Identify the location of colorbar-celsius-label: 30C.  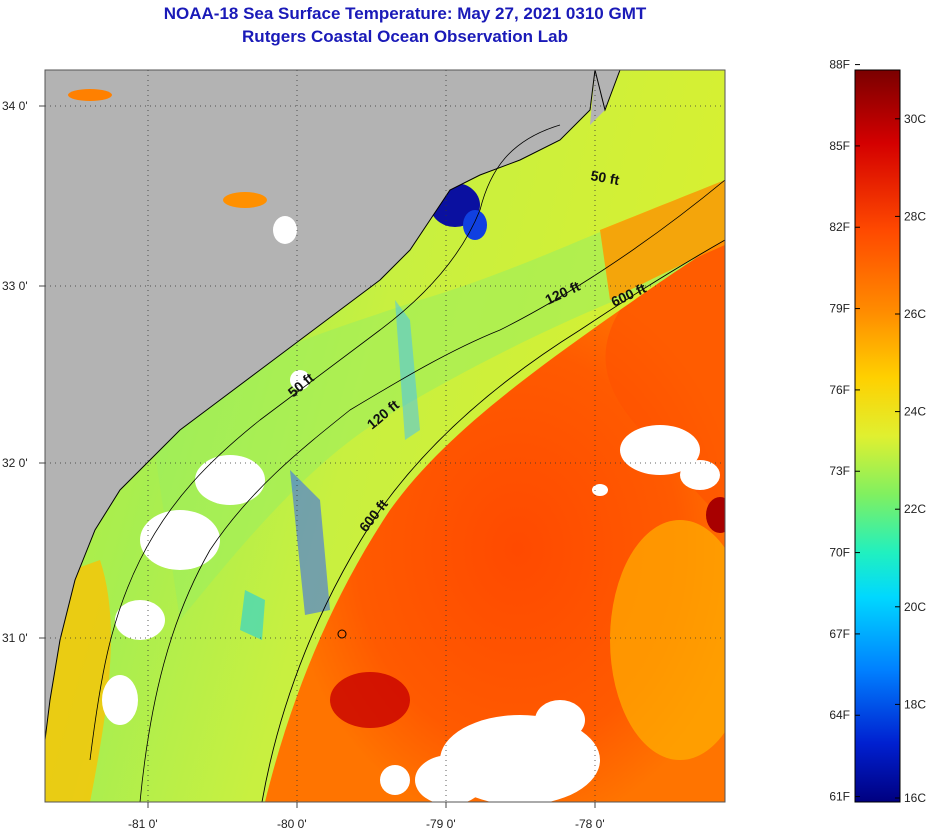
(915, 119).